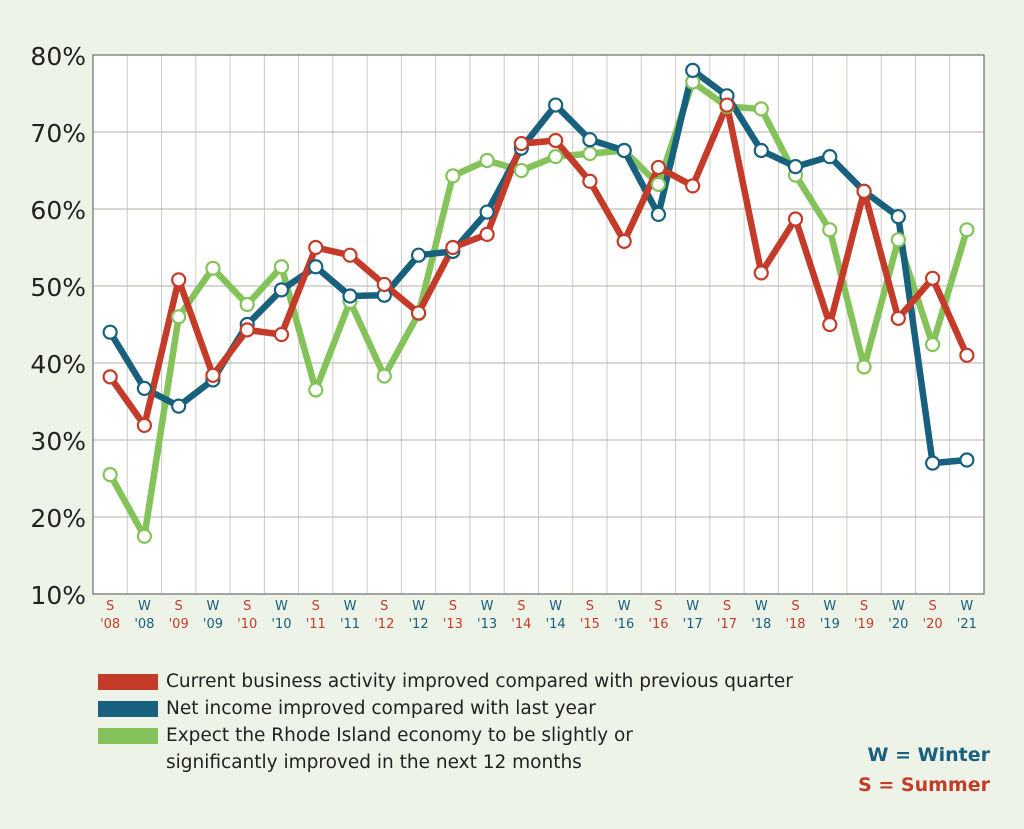 Image resolution: width=1024 pixels, height=829 pixels. I want to click on y-tick-label: 80%, so click(58, 56).